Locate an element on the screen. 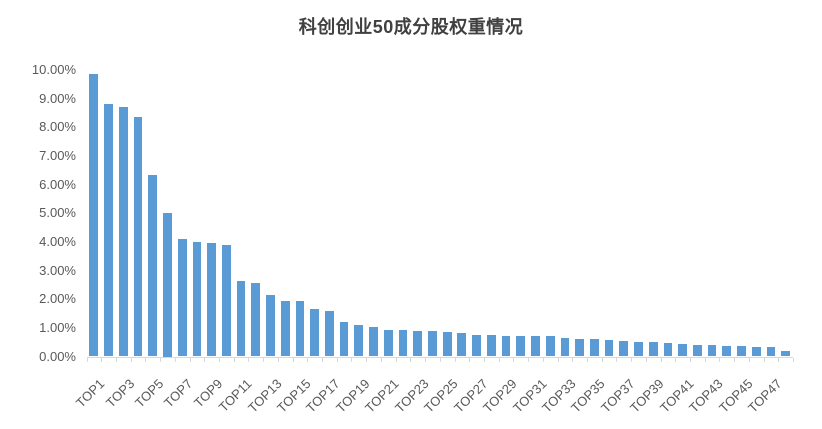 The height and width of the screenshot is (429, 822). x-tick-label: TOP1 is located at coordinates (90, 393).